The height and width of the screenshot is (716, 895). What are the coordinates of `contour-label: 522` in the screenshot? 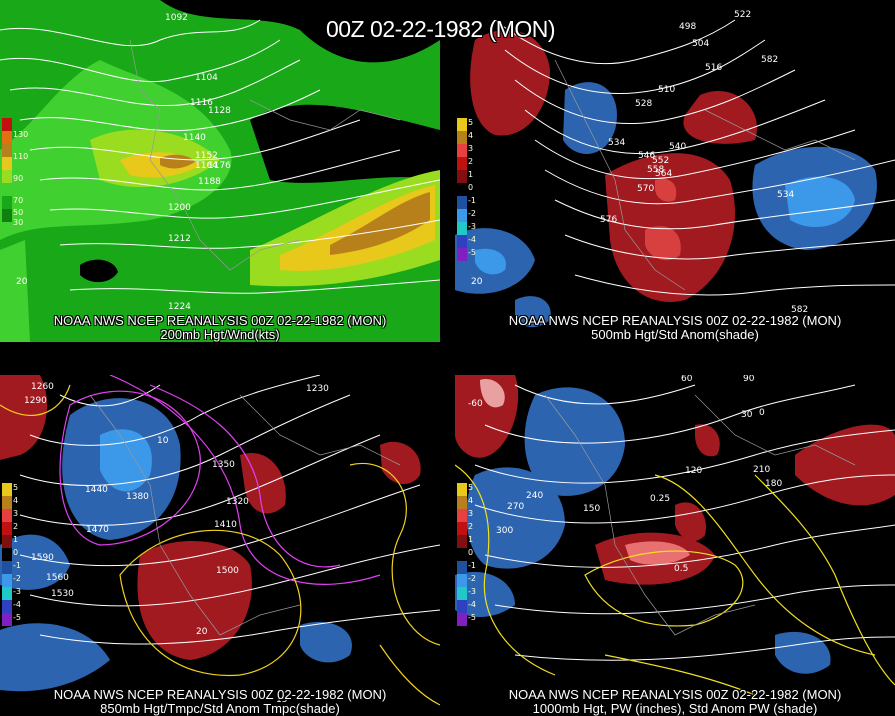 It's located at (742, 15).